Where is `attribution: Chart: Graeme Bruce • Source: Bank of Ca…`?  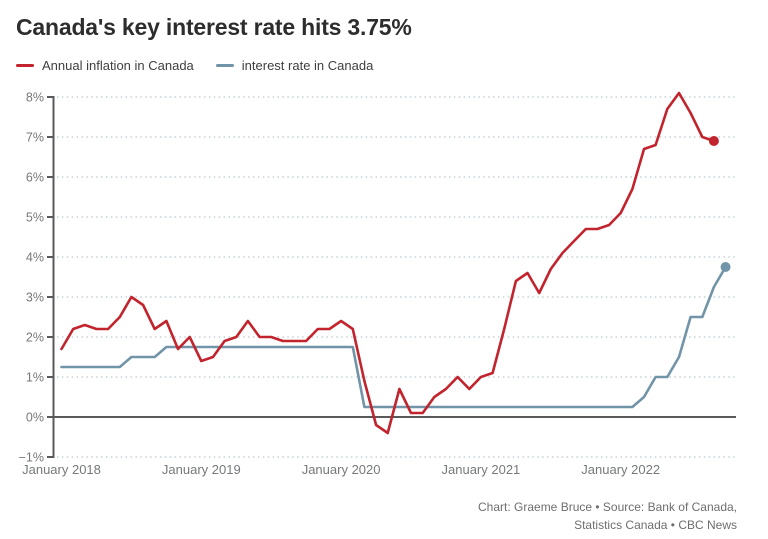
attribution: Chart: Graeme Bruce • Source: Bank of Ca… is located at coordinates (607, 516).